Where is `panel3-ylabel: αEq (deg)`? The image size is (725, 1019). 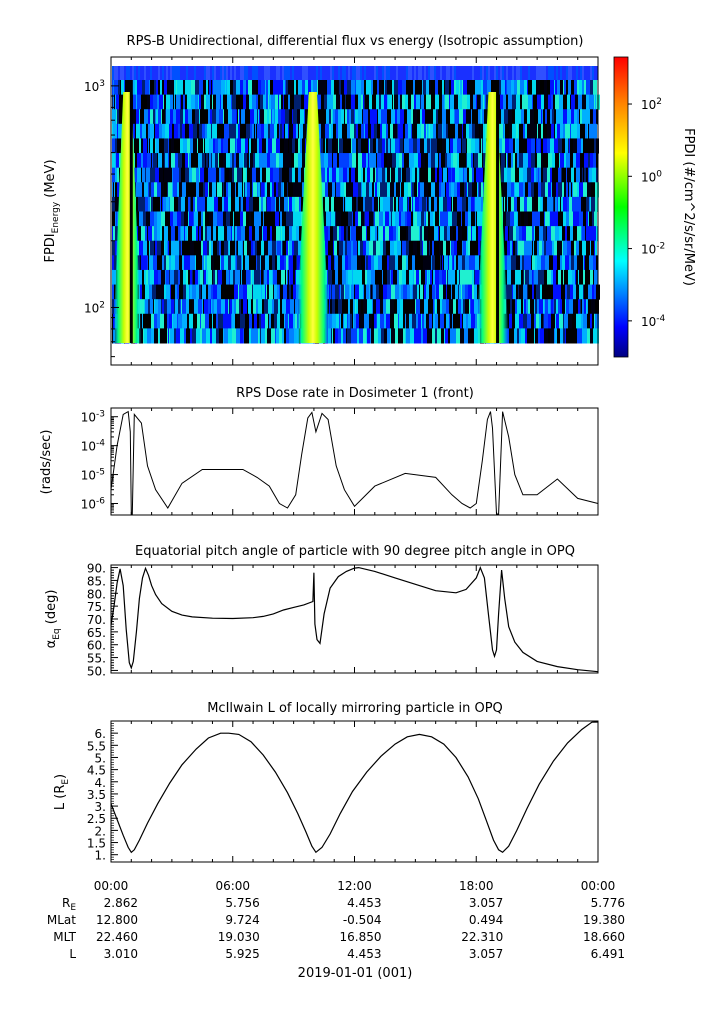 panel3-ylabel: αEq (deg) is located at coordinates (53, 619).